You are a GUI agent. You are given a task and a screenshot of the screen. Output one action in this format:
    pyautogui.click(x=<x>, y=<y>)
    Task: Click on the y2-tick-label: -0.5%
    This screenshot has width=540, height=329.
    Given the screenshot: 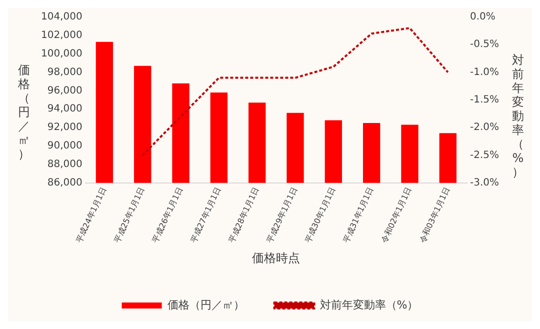 What is the action you would take?
    pyautogui.click(x=484, y=44)
    